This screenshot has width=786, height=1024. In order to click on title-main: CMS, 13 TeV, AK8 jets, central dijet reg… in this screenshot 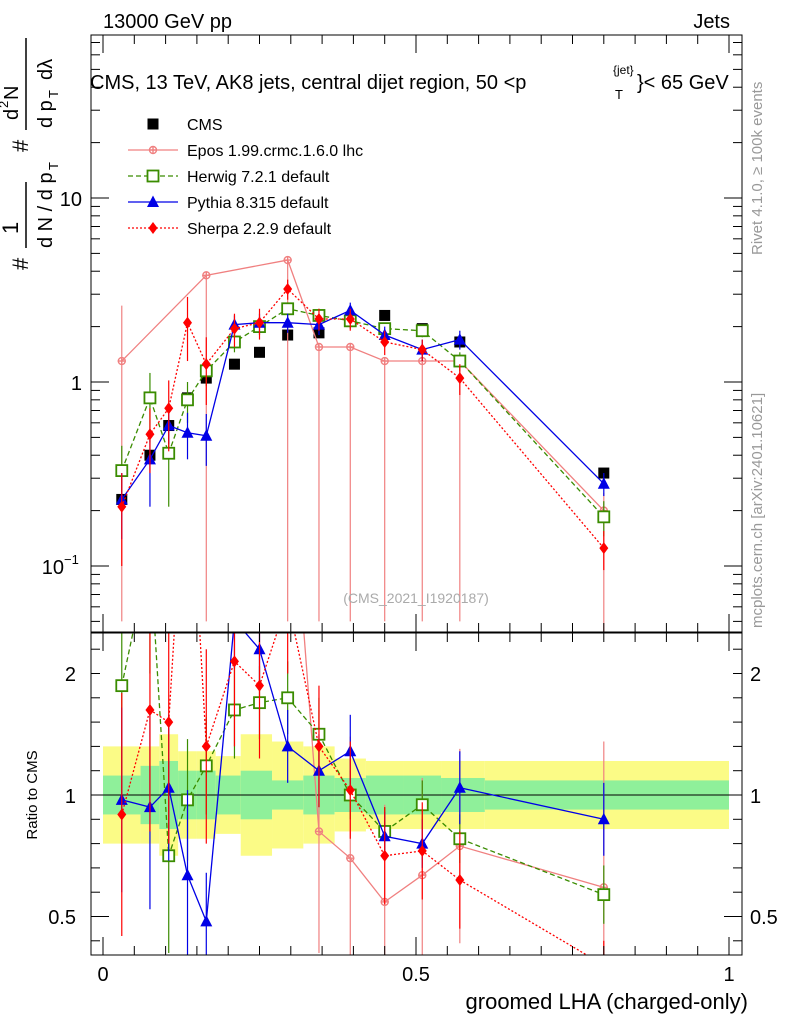, I will do `click(308, 83)`.